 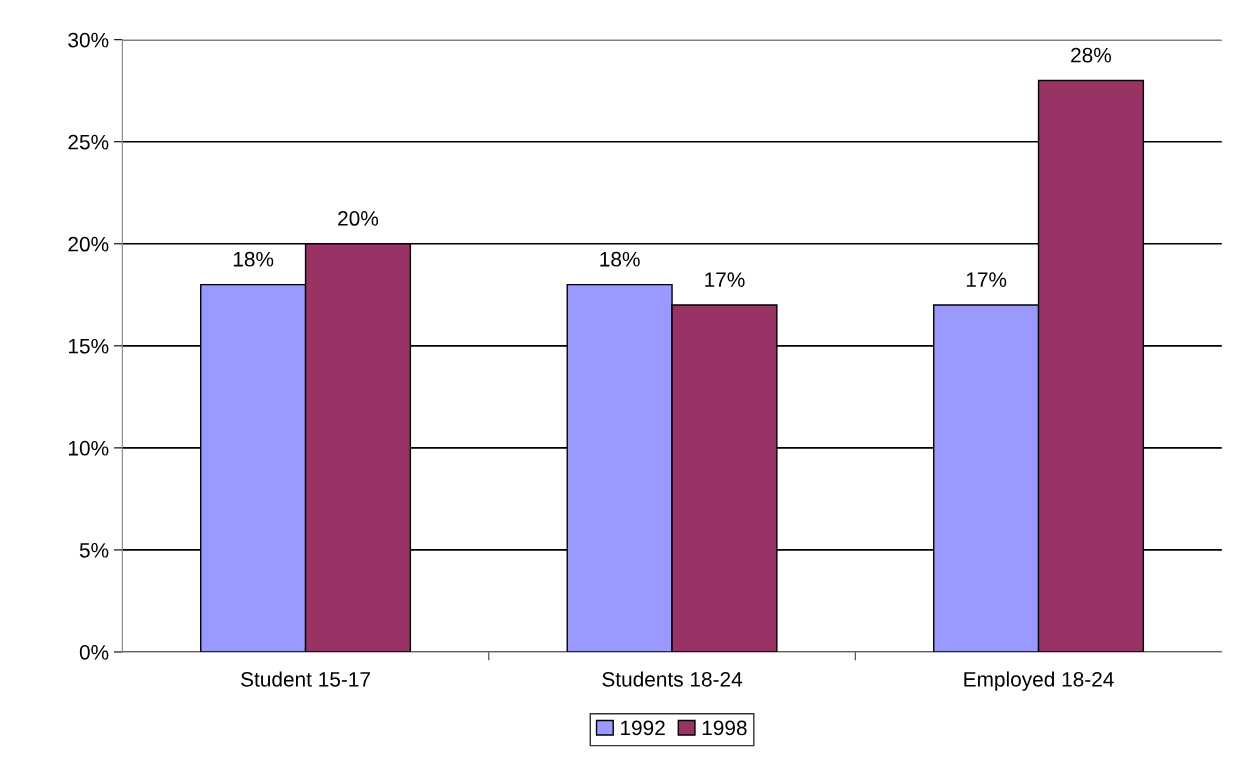 What do you see at coordinates (88, 244) in the screenshot?
I see `y-tick-label: 20%` at bounding box center [88, 244].